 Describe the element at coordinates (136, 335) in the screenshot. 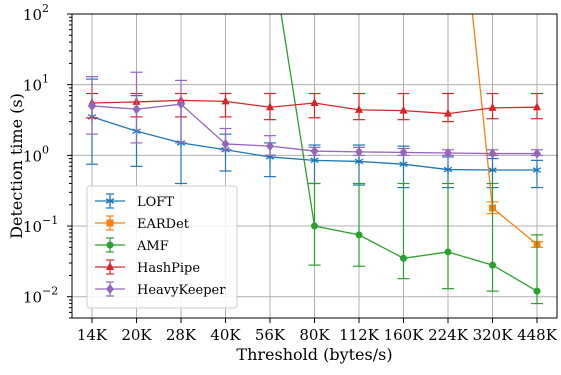

I see `x-tick-label: 20K` at that location.